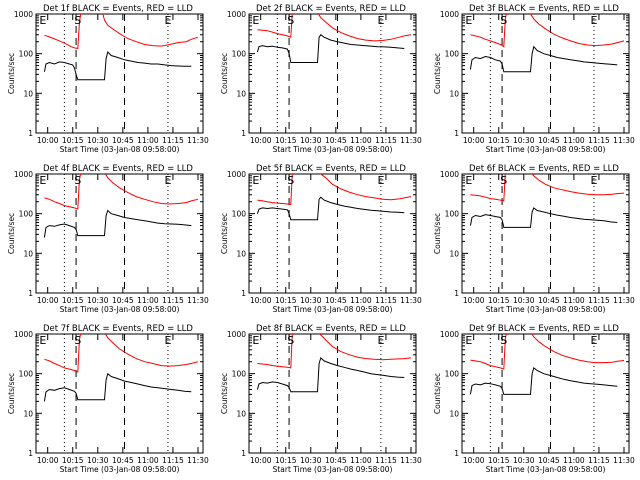  I want to click on panel-title: Det 9f BLACK = Events, RED = LLD, so click(544, 329).